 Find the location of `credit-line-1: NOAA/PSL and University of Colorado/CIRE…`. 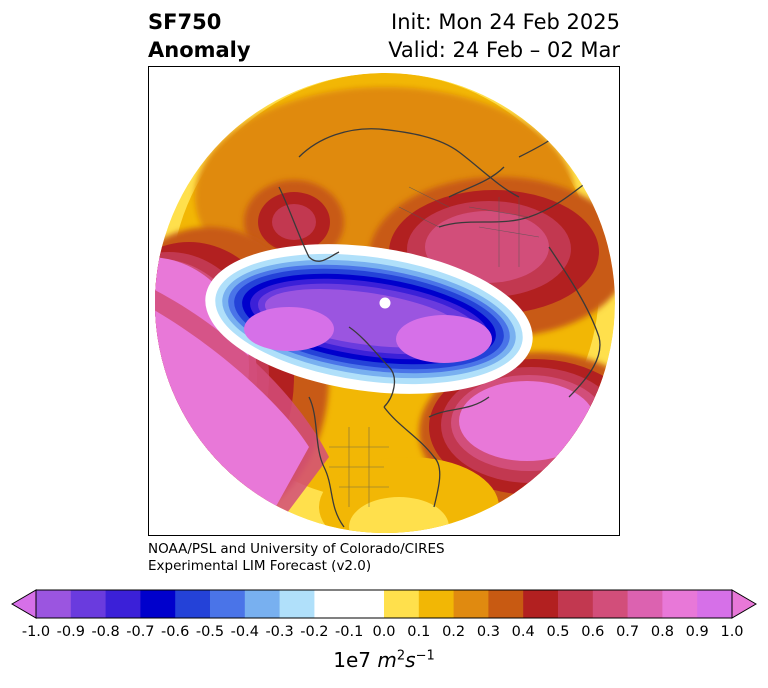

credit-line-1: NOAA/PSL and University of Colorado/CIRE… is located at coordinates (296, 549).